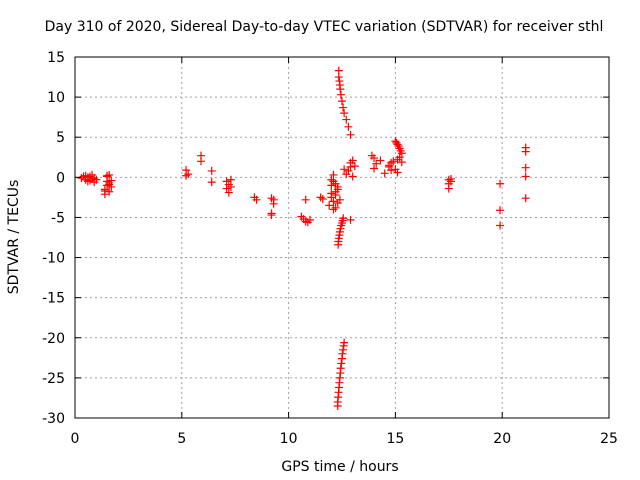 This screenshot has width=640, height=480. What do you see at coordinates (53, 419) in the screenshot?
I see `y-tick-label: -30` at bounding box center [53, 419].